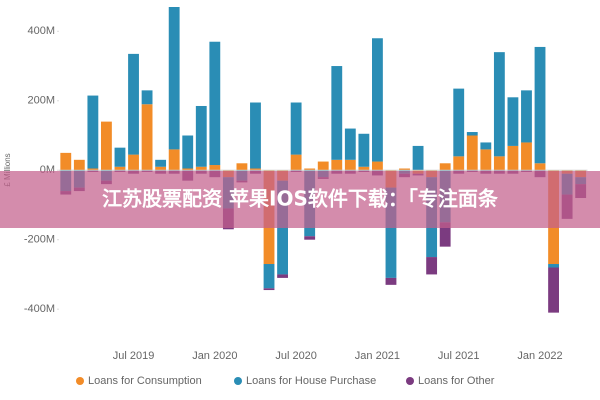 This screenshot has width=600, height=400. I want to click on x-tick-label: Jul 2019, so click(134, 356).